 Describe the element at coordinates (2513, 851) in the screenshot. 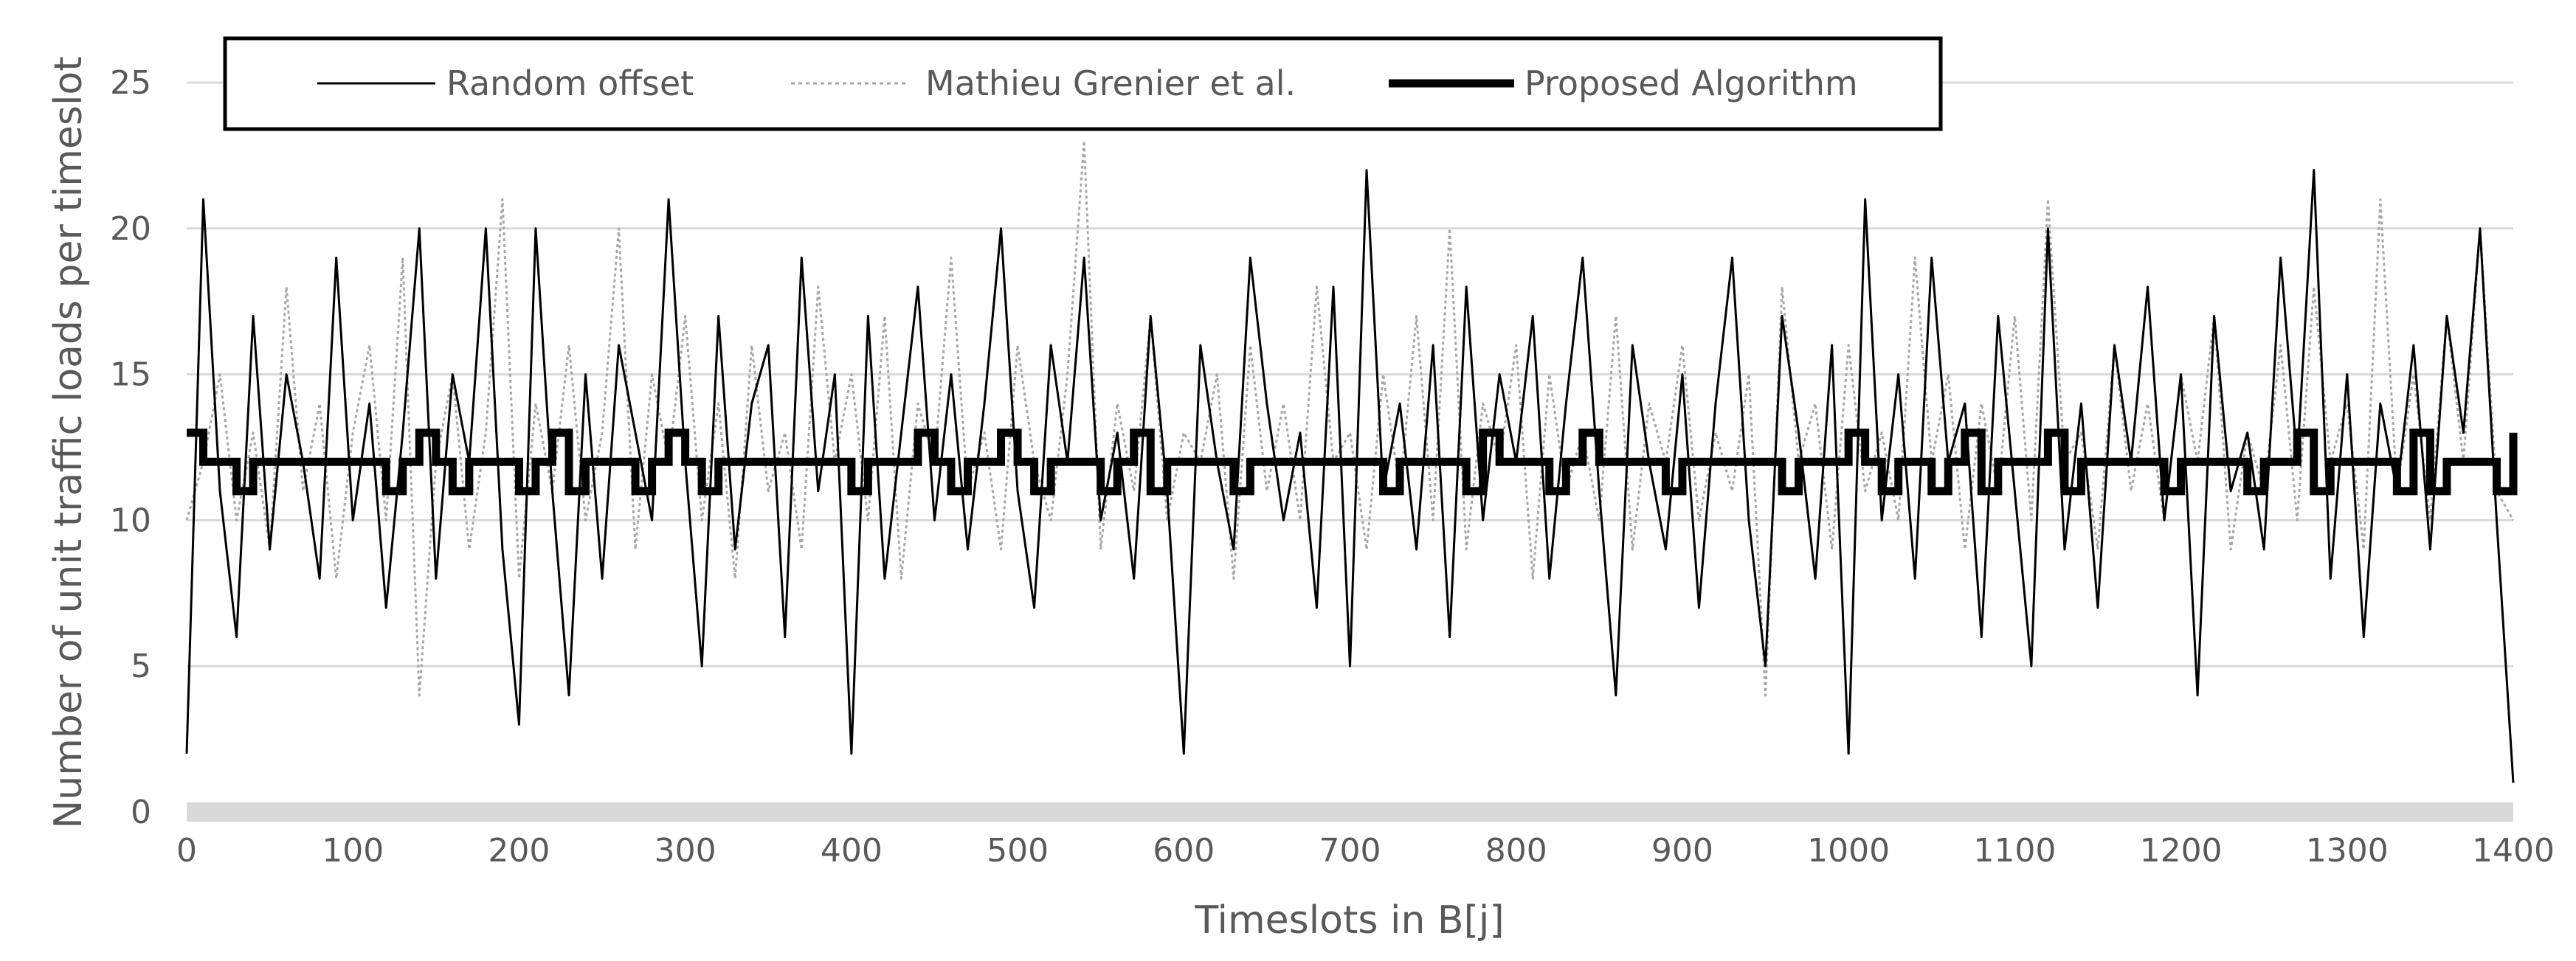

I see `x-tick-label: 1400` at that location.